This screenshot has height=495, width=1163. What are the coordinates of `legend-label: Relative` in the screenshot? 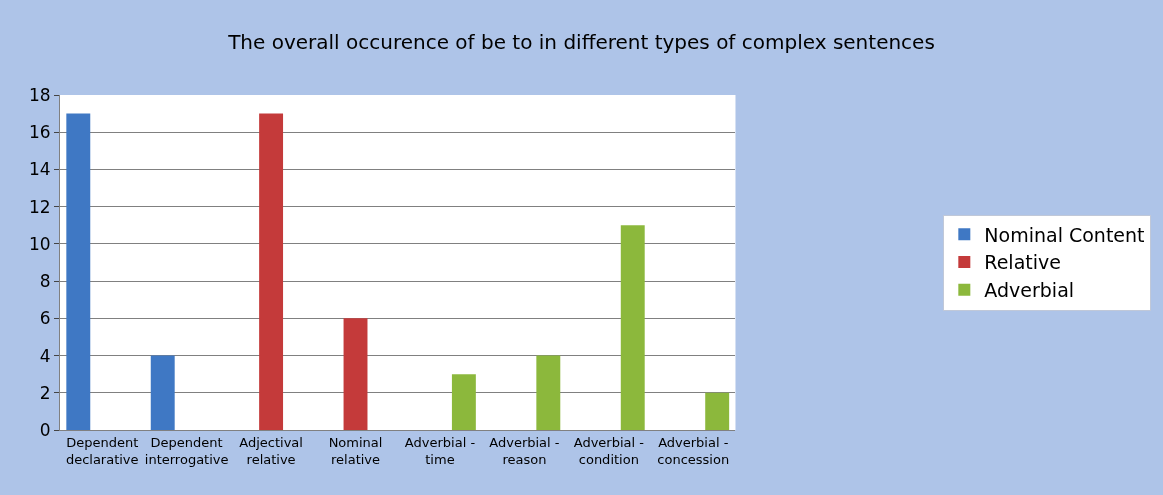 It's located at (1022, 262).